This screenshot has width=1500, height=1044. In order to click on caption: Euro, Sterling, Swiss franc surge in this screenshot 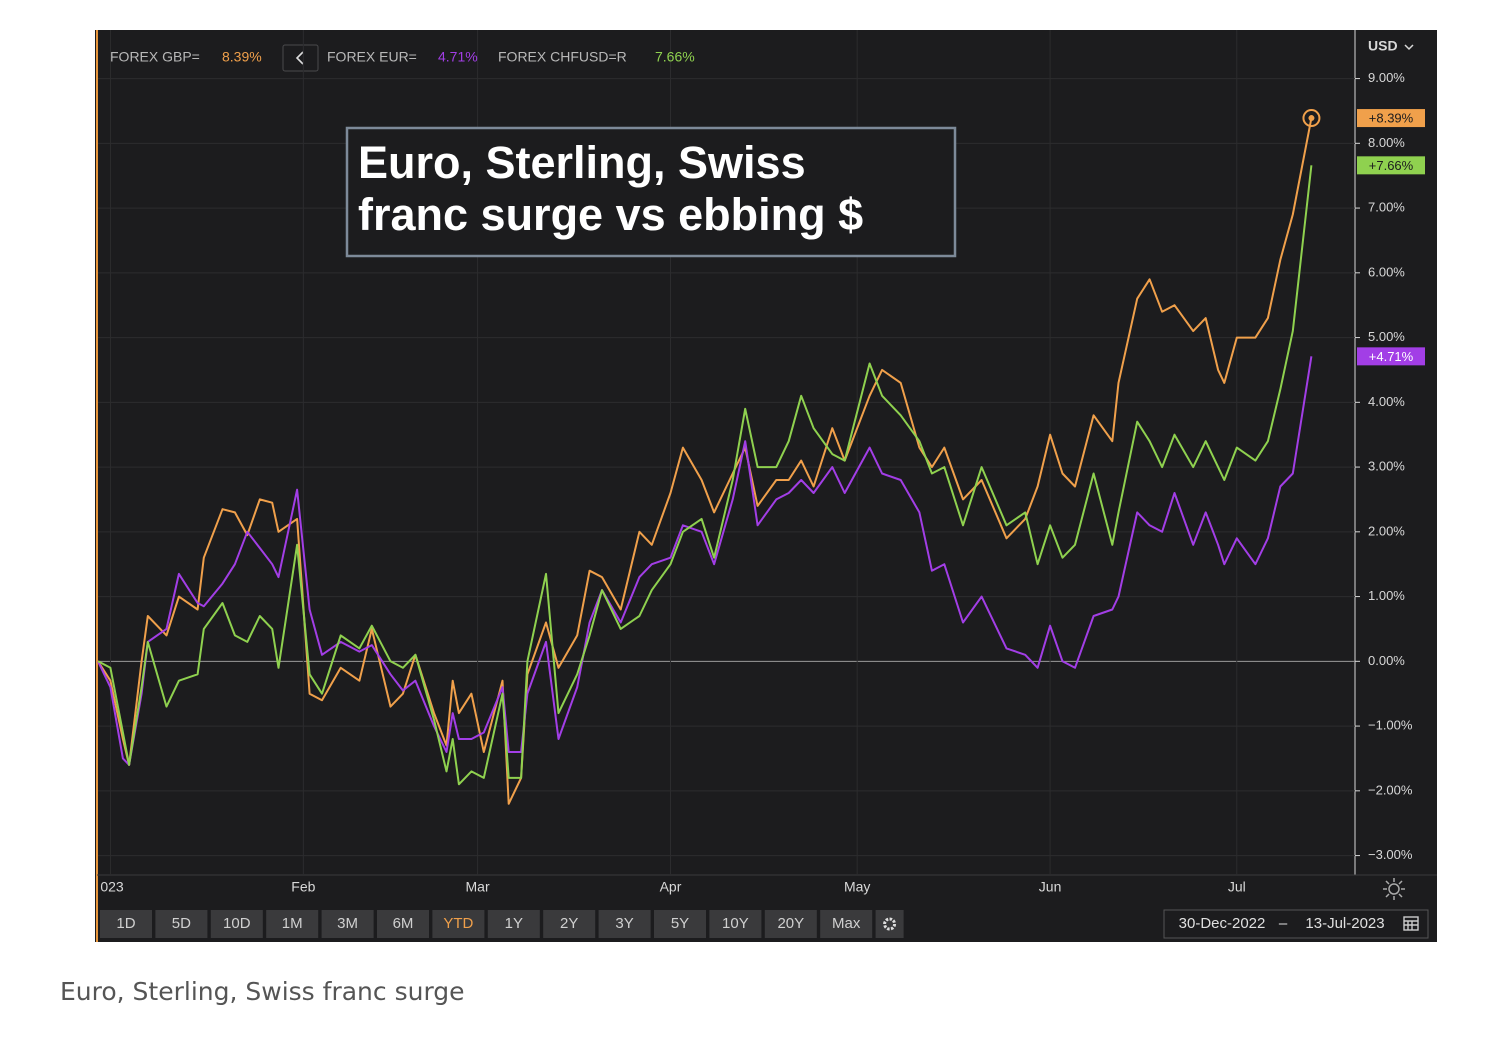, I will do `click(262, 991)`.